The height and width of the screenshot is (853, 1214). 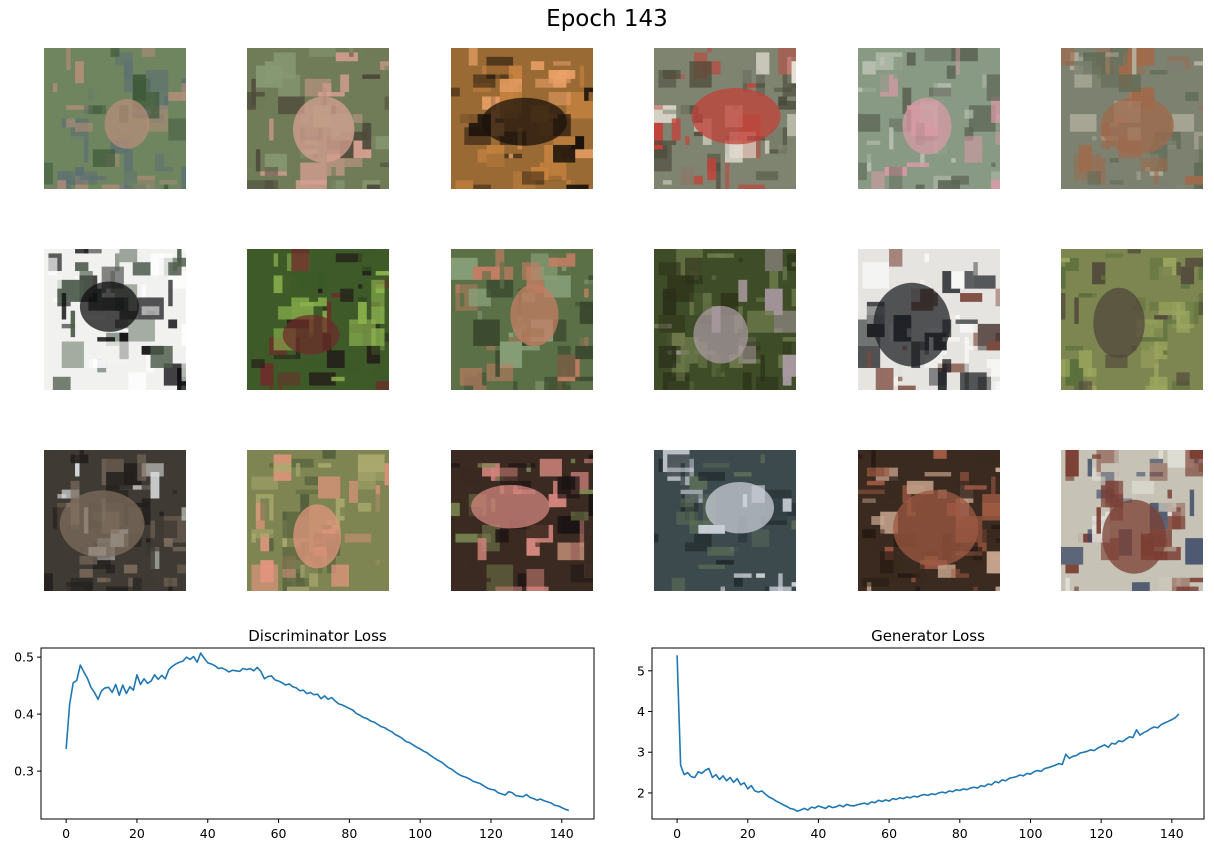 I want to click on discriminator-loss-title: Discriminator Loss, so click(x=317, y=636).